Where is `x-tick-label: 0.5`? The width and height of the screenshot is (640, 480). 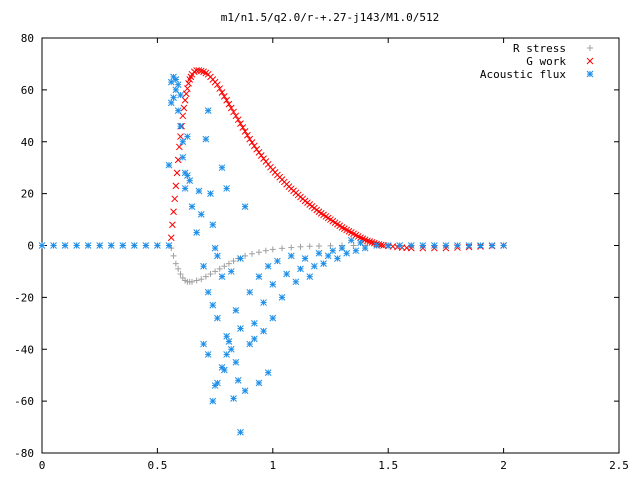 x-tick-label: 0.5 is located at coordinates (157, 465).